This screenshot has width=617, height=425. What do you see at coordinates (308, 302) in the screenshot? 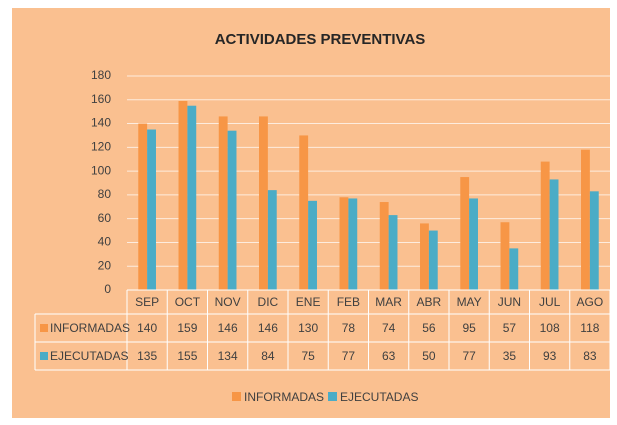
I see `x-tick-label: ENE` at bounding box center [308, 302].